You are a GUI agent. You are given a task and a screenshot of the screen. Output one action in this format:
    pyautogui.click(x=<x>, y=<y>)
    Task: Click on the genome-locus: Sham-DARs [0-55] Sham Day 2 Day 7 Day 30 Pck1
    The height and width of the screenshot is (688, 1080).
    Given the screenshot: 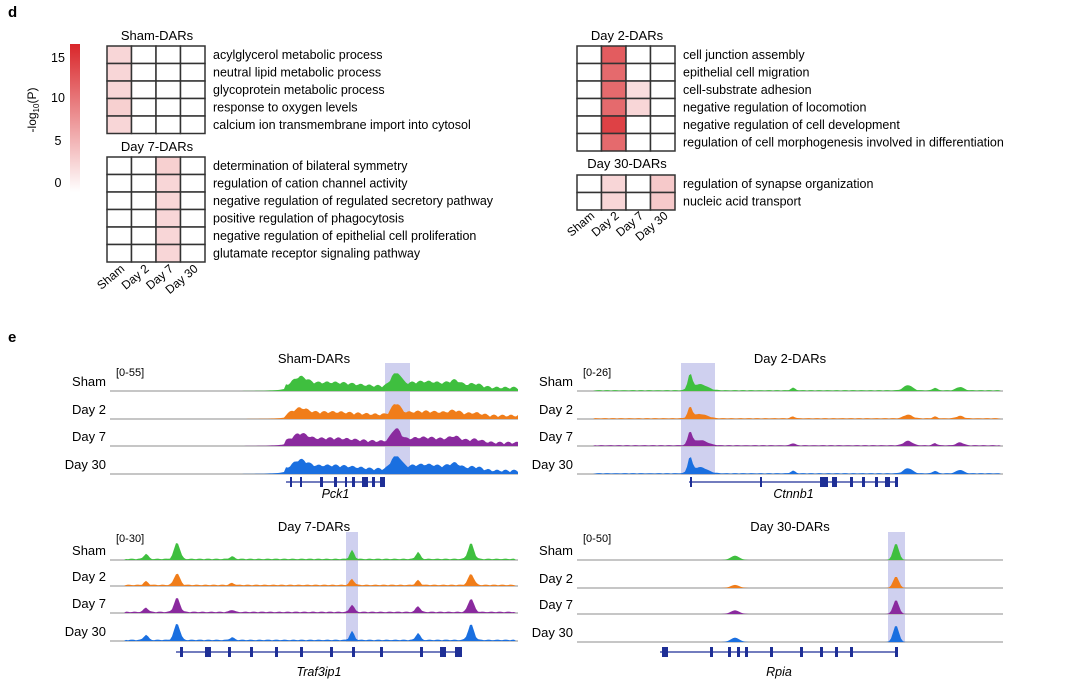 What is the action you would take?
    pyautogui.click(x=291, y=426)
    